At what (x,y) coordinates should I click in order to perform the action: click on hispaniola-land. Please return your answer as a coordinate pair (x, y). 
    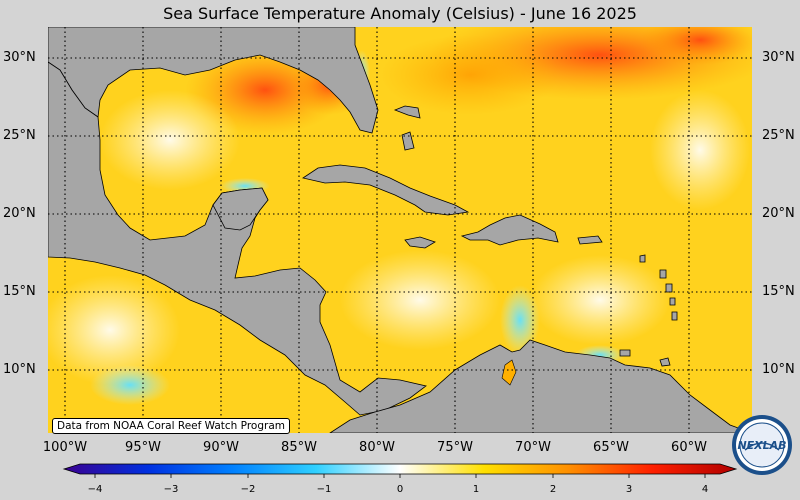
    Looking at the image, I should click on (509, 230).